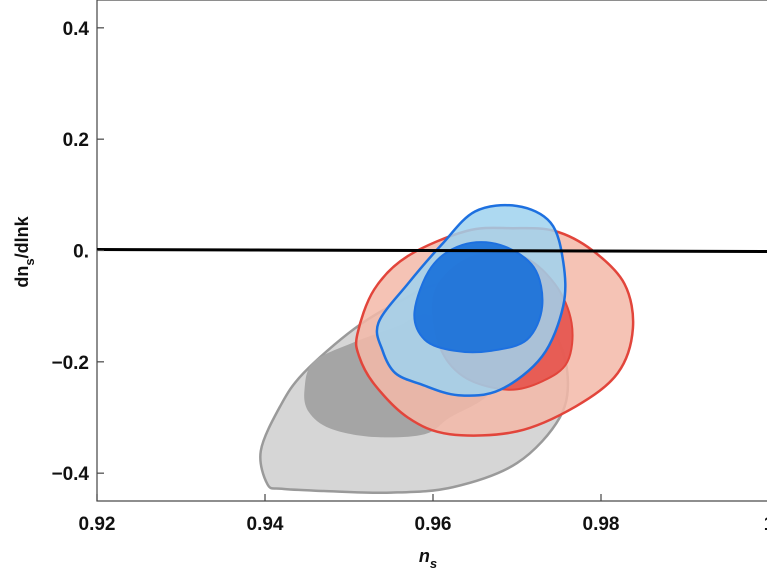  What do you see at coordinates (433, 524) in the screenshot?
I see `x-tick-label: 0.96` at bounding box center [433, 524].